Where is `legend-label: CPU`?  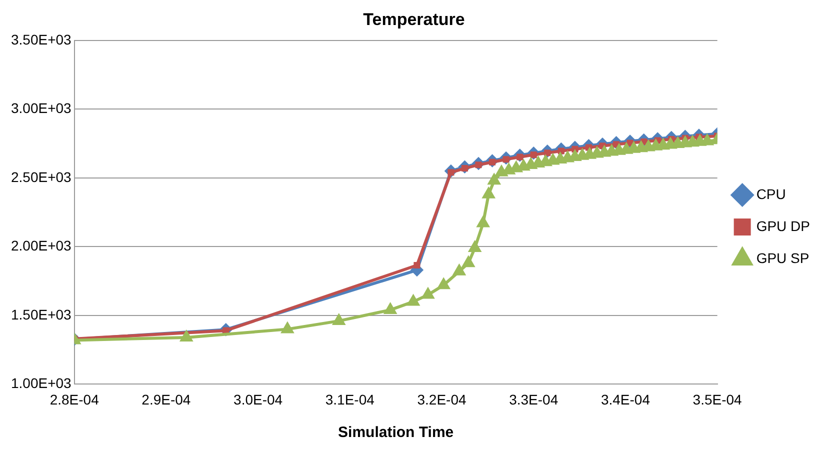 legend-label: CPU is located at coordinates (771, 194).